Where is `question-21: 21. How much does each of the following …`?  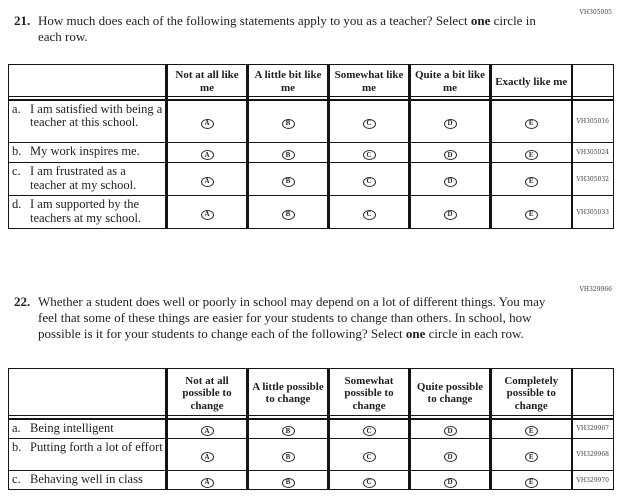 question-21: 21. How much does each of the following … is located at coordinates (286, 29).